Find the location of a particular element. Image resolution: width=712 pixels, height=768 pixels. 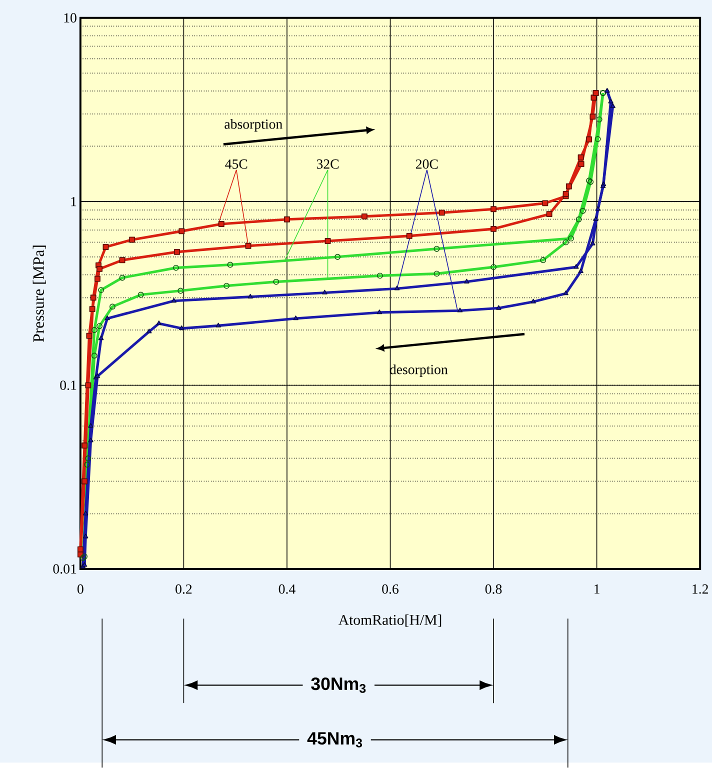

x-tick-label: 1 is located at coordinates (597, 589).